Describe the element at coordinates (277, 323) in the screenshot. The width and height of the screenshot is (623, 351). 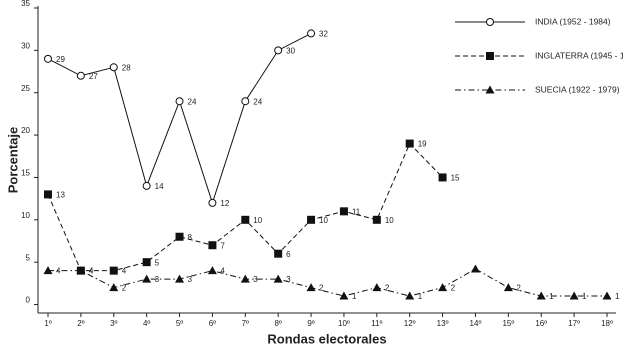
I see `x-tick-label: 8º` at that location.